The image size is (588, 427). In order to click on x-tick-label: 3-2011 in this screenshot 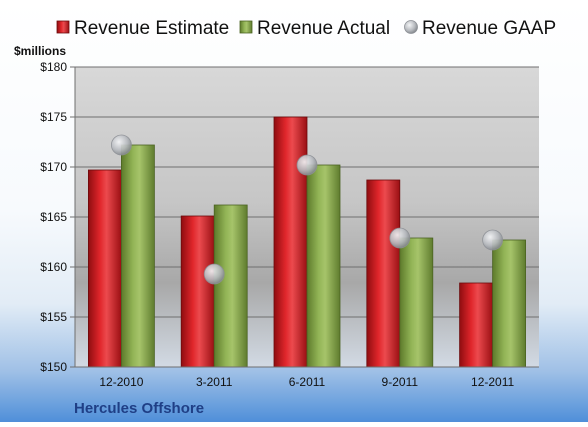, I will do `click(214, 382)`.